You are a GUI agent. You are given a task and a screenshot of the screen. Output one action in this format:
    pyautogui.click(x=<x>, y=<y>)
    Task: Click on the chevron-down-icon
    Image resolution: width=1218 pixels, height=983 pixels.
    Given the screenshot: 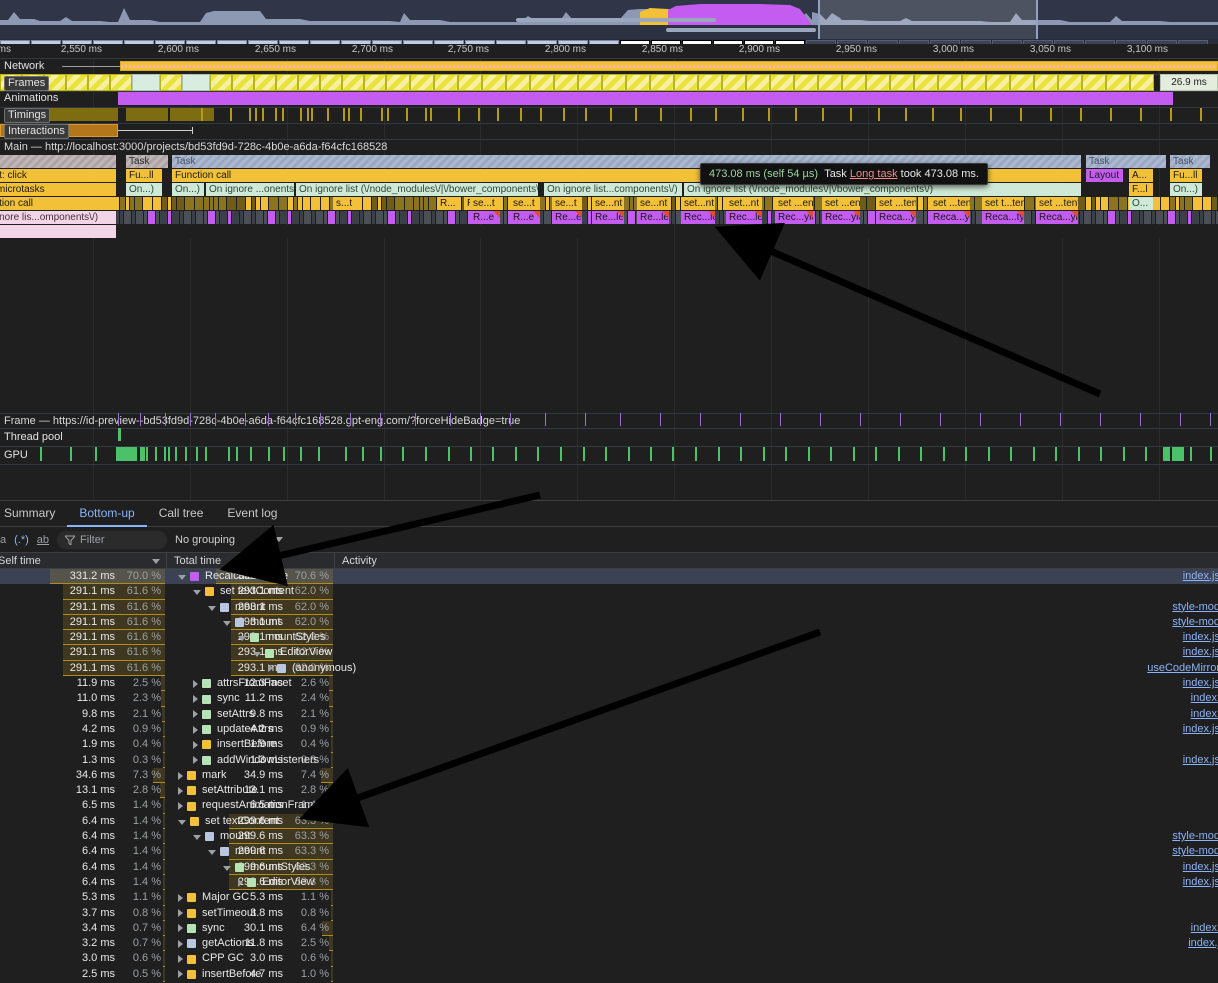 What is the action you would take?
    pyautogui.click(x=227, y=624)
    